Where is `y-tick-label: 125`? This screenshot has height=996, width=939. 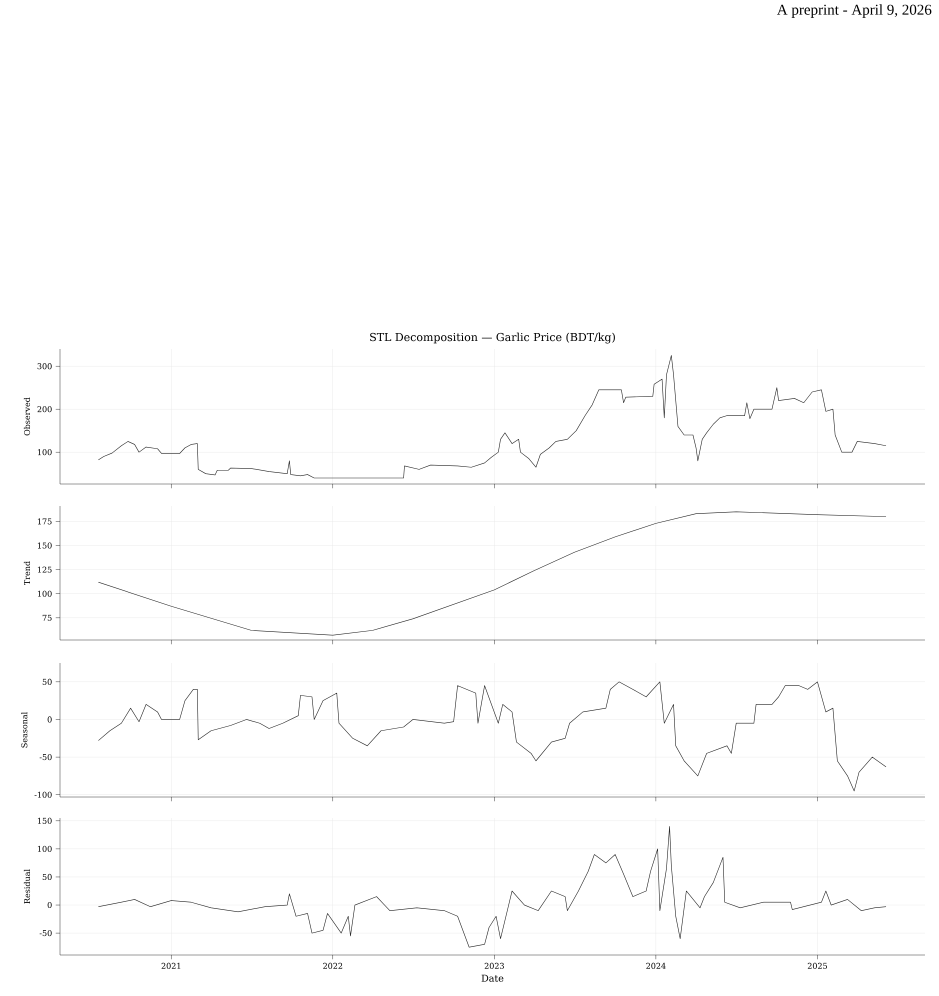
y-tick-label: 125 is located at coordinates (45, 569).